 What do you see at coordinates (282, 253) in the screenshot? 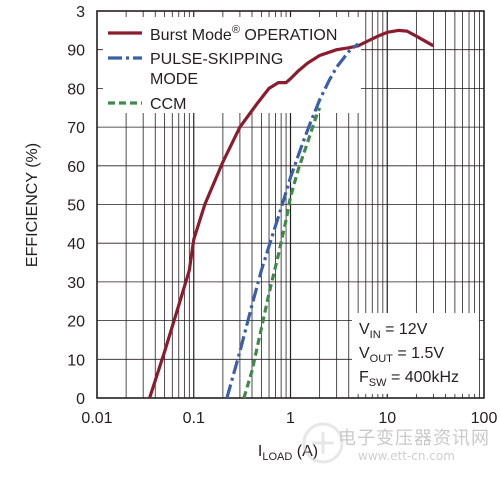
I see `series-line-ccm` at bounding box center [282, 253].